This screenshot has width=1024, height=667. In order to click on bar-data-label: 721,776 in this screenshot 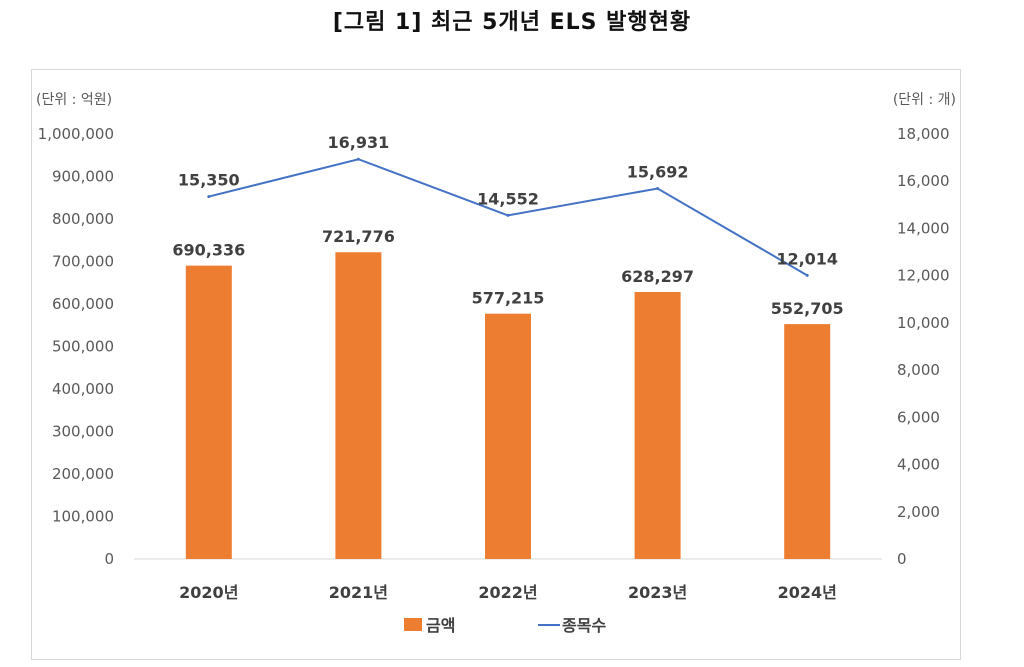, I will do `click(358, 236)`.